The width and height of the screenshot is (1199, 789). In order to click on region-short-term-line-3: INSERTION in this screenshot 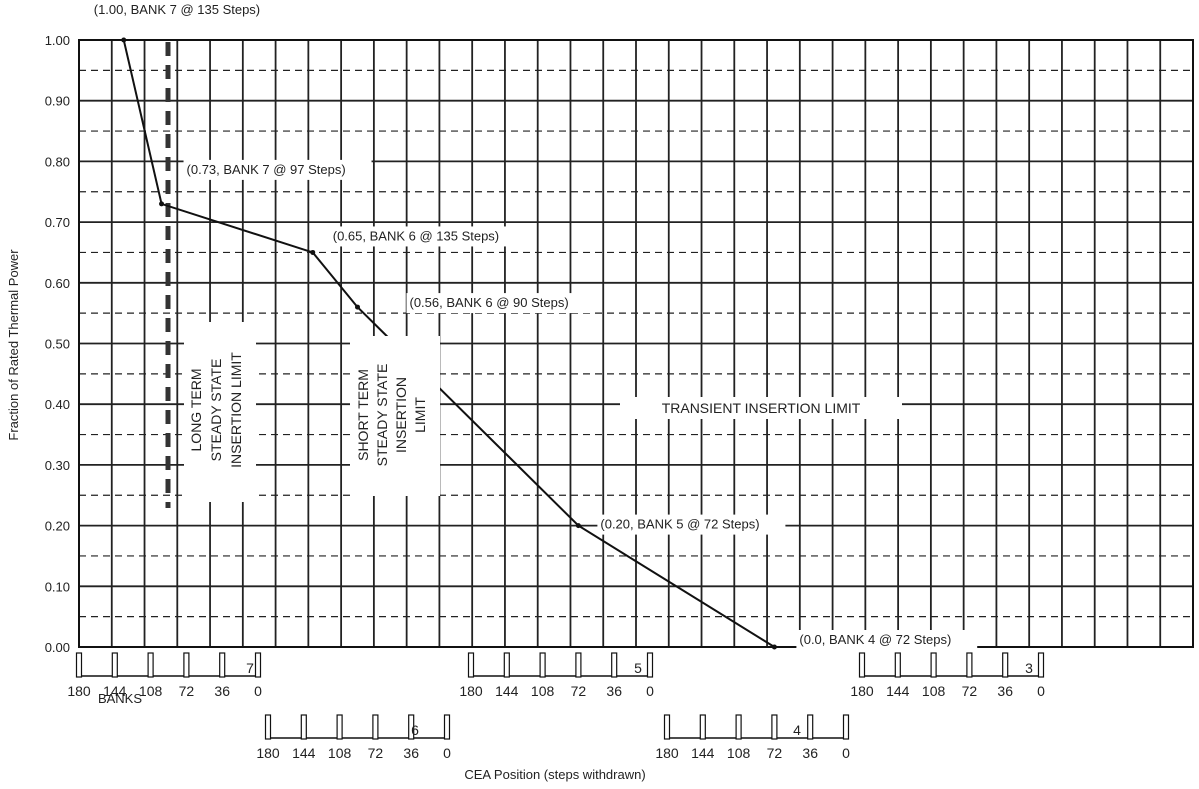, I will do `click(401, 415)`.